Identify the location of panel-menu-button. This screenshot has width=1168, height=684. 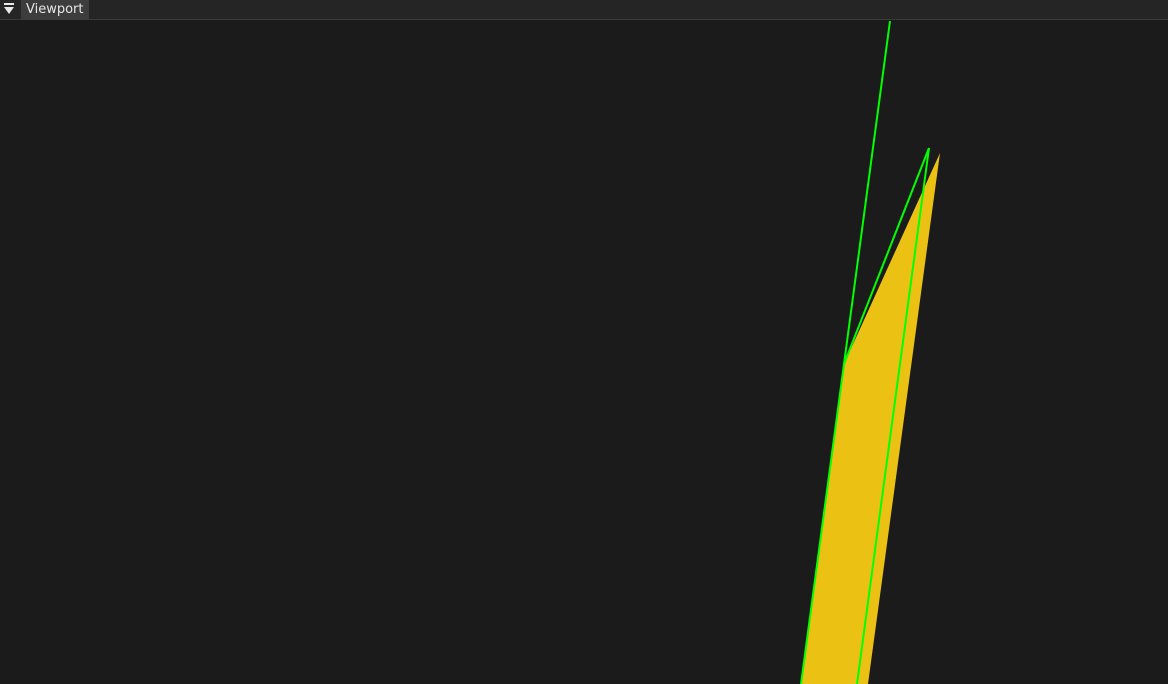
(9, 9).